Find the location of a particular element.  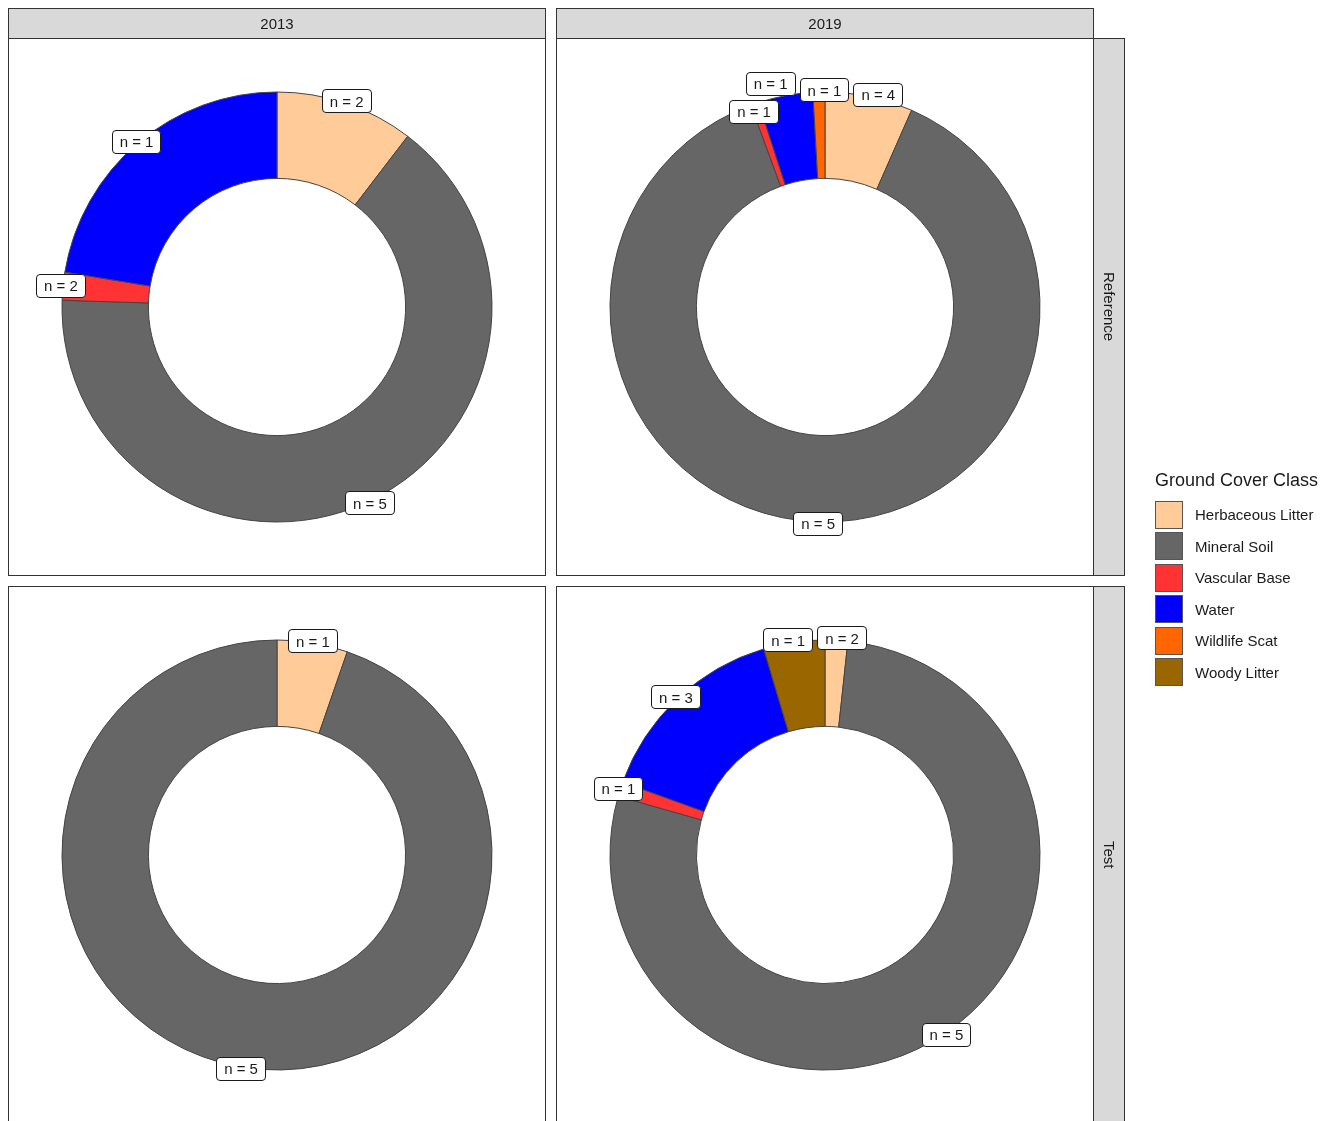

legend-label: Herbaceous Litter is located at coordinates (1254, 515).